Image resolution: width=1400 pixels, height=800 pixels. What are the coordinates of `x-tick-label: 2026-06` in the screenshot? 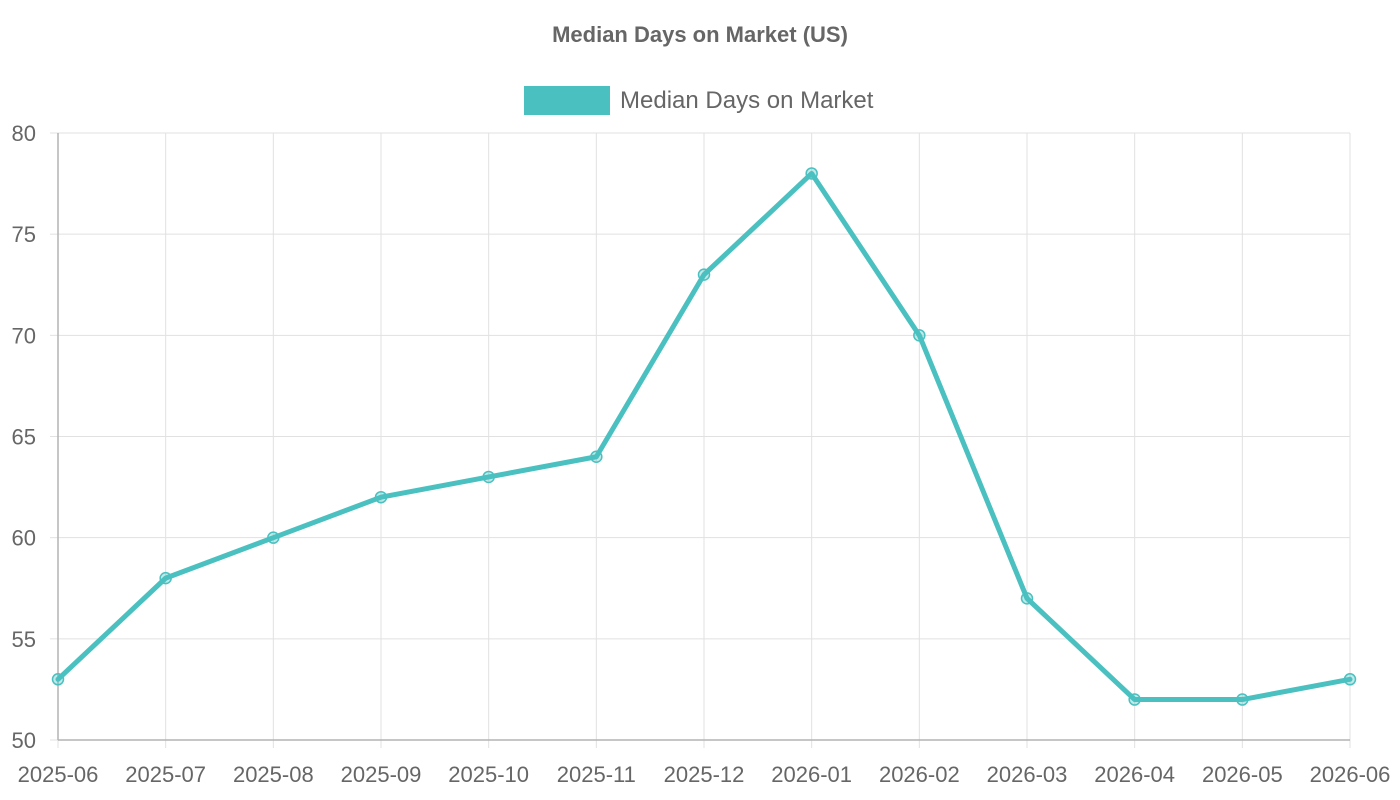 It's located at (1350, 774).